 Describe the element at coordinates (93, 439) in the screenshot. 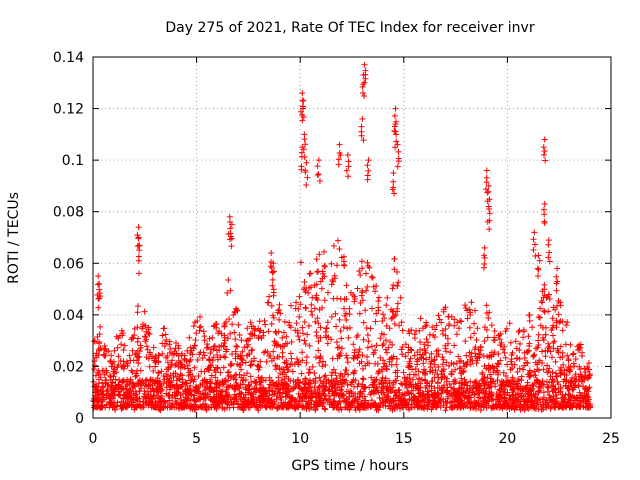

I see `x-tick-label: 0` at that location.